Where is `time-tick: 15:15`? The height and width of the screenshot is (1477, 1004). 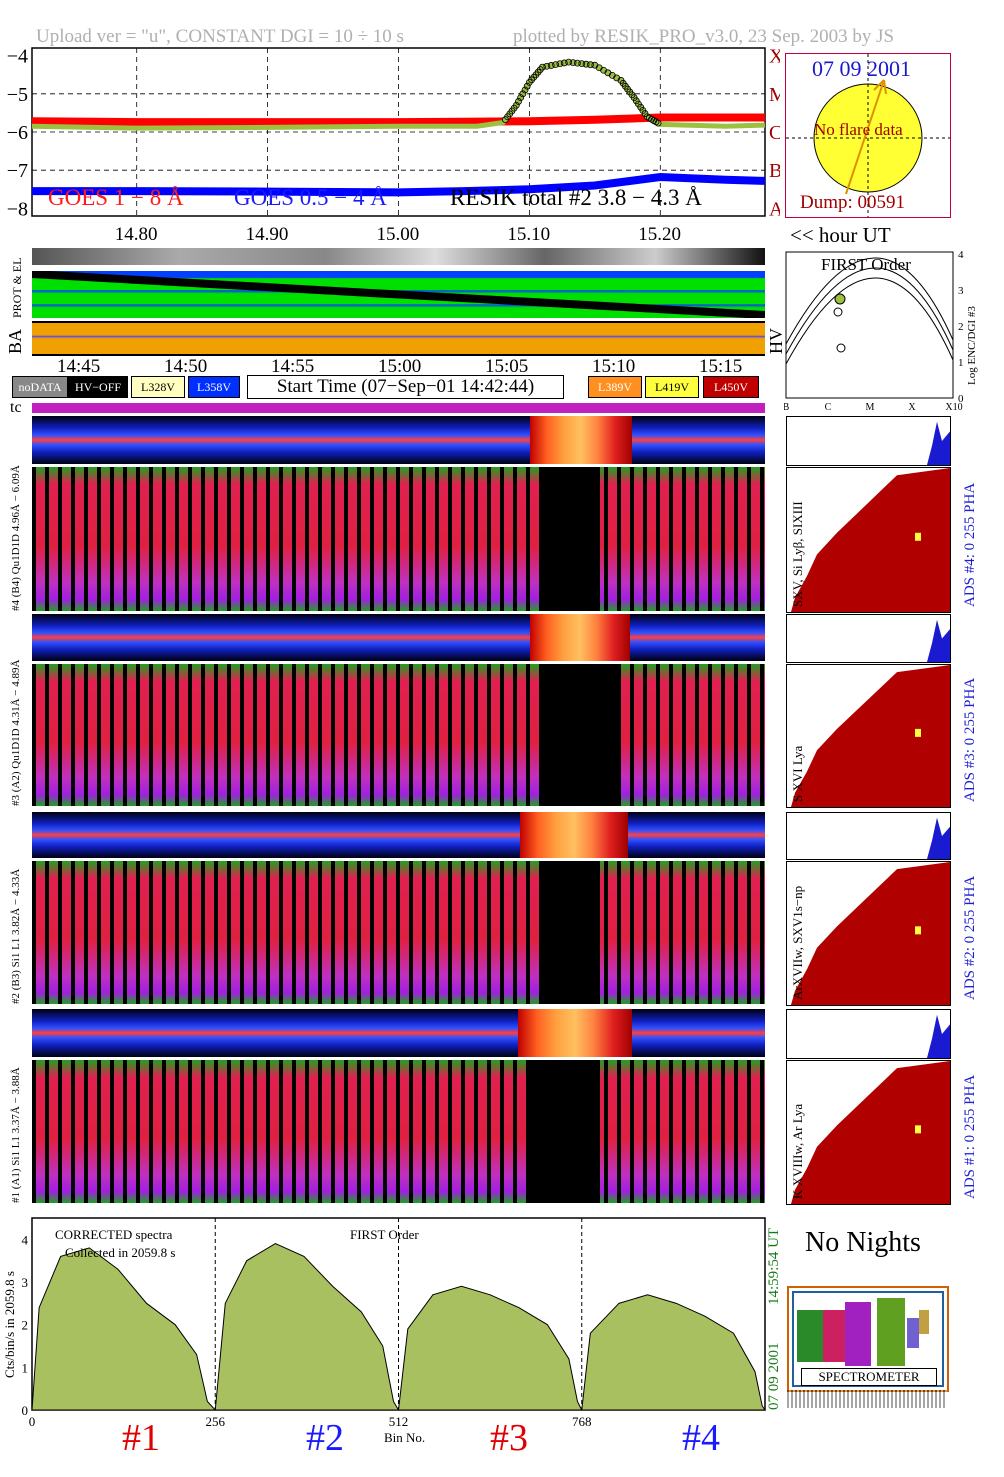
time-tick: 15:15 is located at coordinates (721, 366).